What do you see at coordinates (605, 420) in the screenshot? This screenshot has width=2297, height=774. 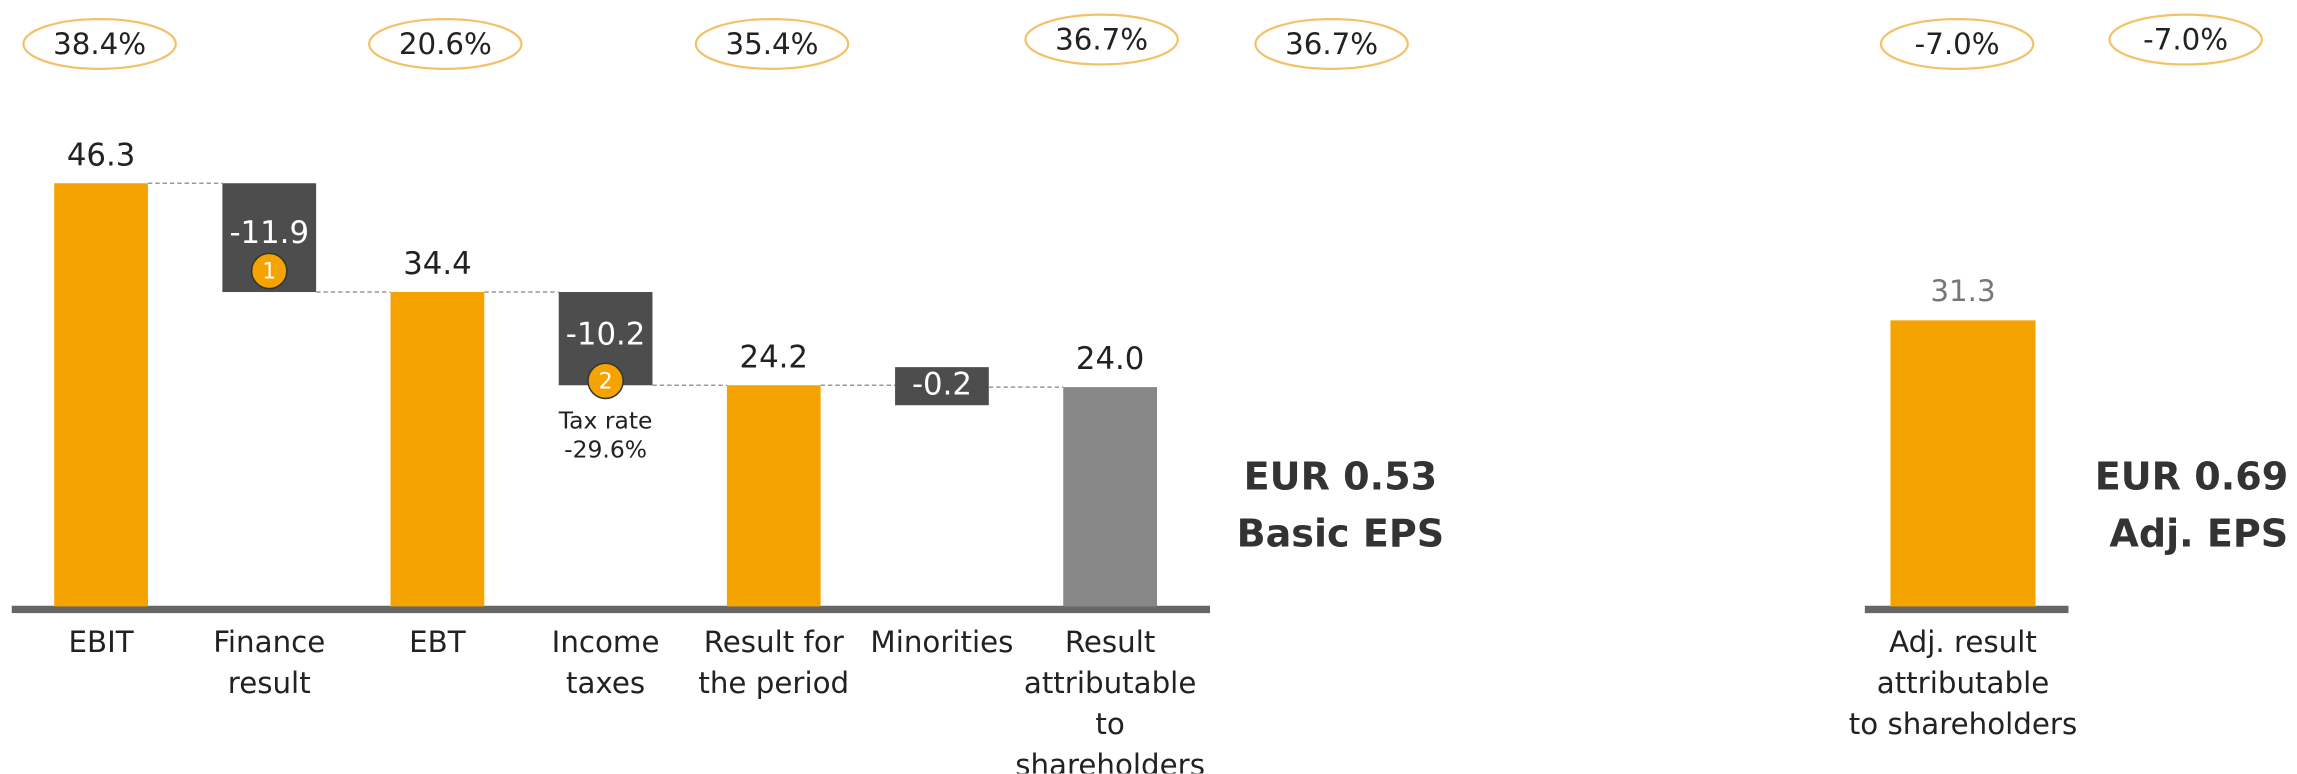 I see `tax-note: Tax rate` at bounding box center [605, 420].